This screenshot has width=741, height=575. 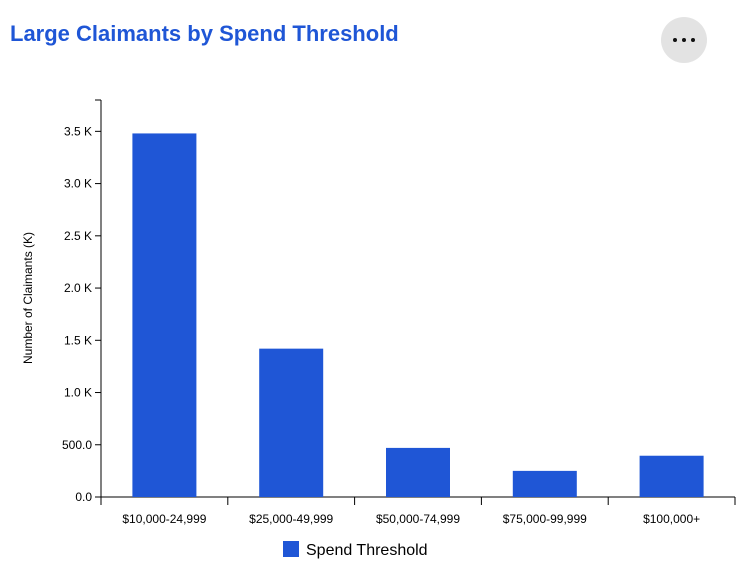 I want to click on more-horizontal-icon, so click(x=684, y=40).